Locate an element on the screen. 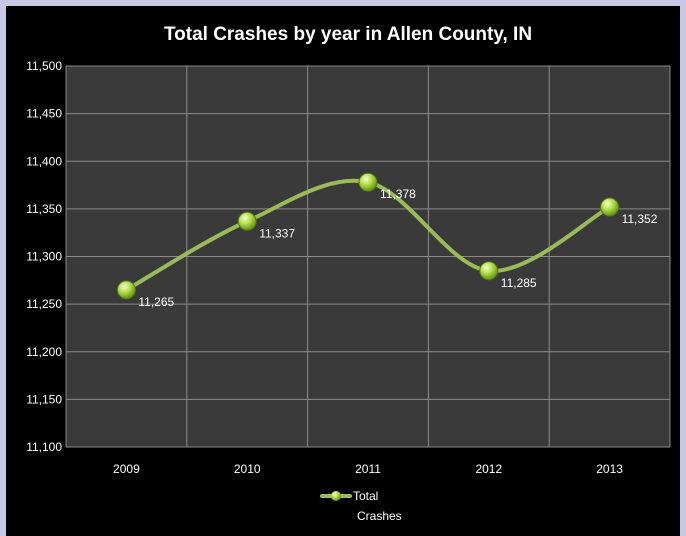  y-tick-label: 11,300 is located at coordinates (44, 257).